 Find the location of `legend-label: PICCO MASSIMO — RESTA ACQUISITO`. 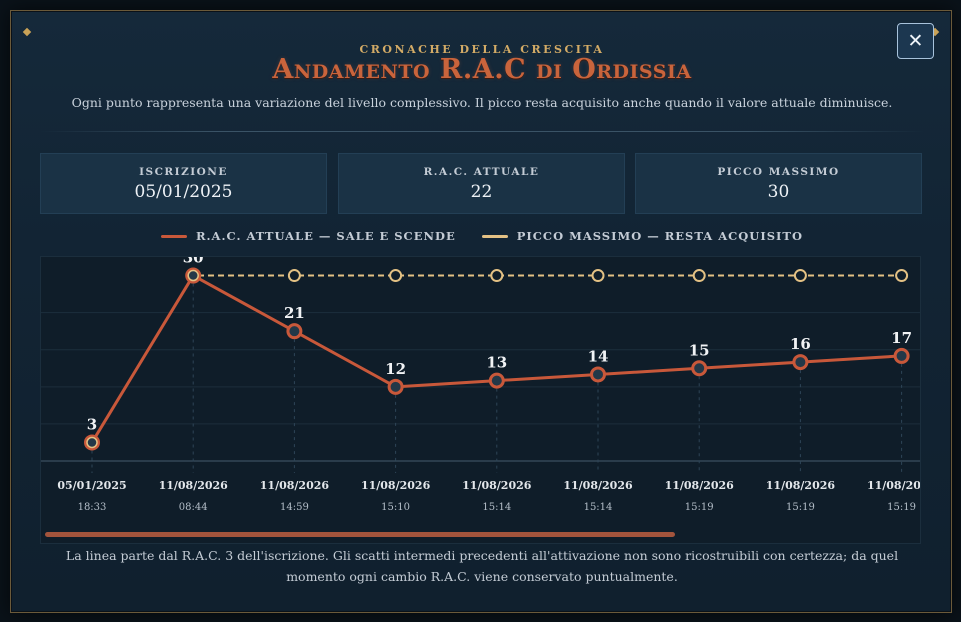

legend-label: PICCO MASSIMO — RESTA ACQUISITO is located at coordinates (659, 236).